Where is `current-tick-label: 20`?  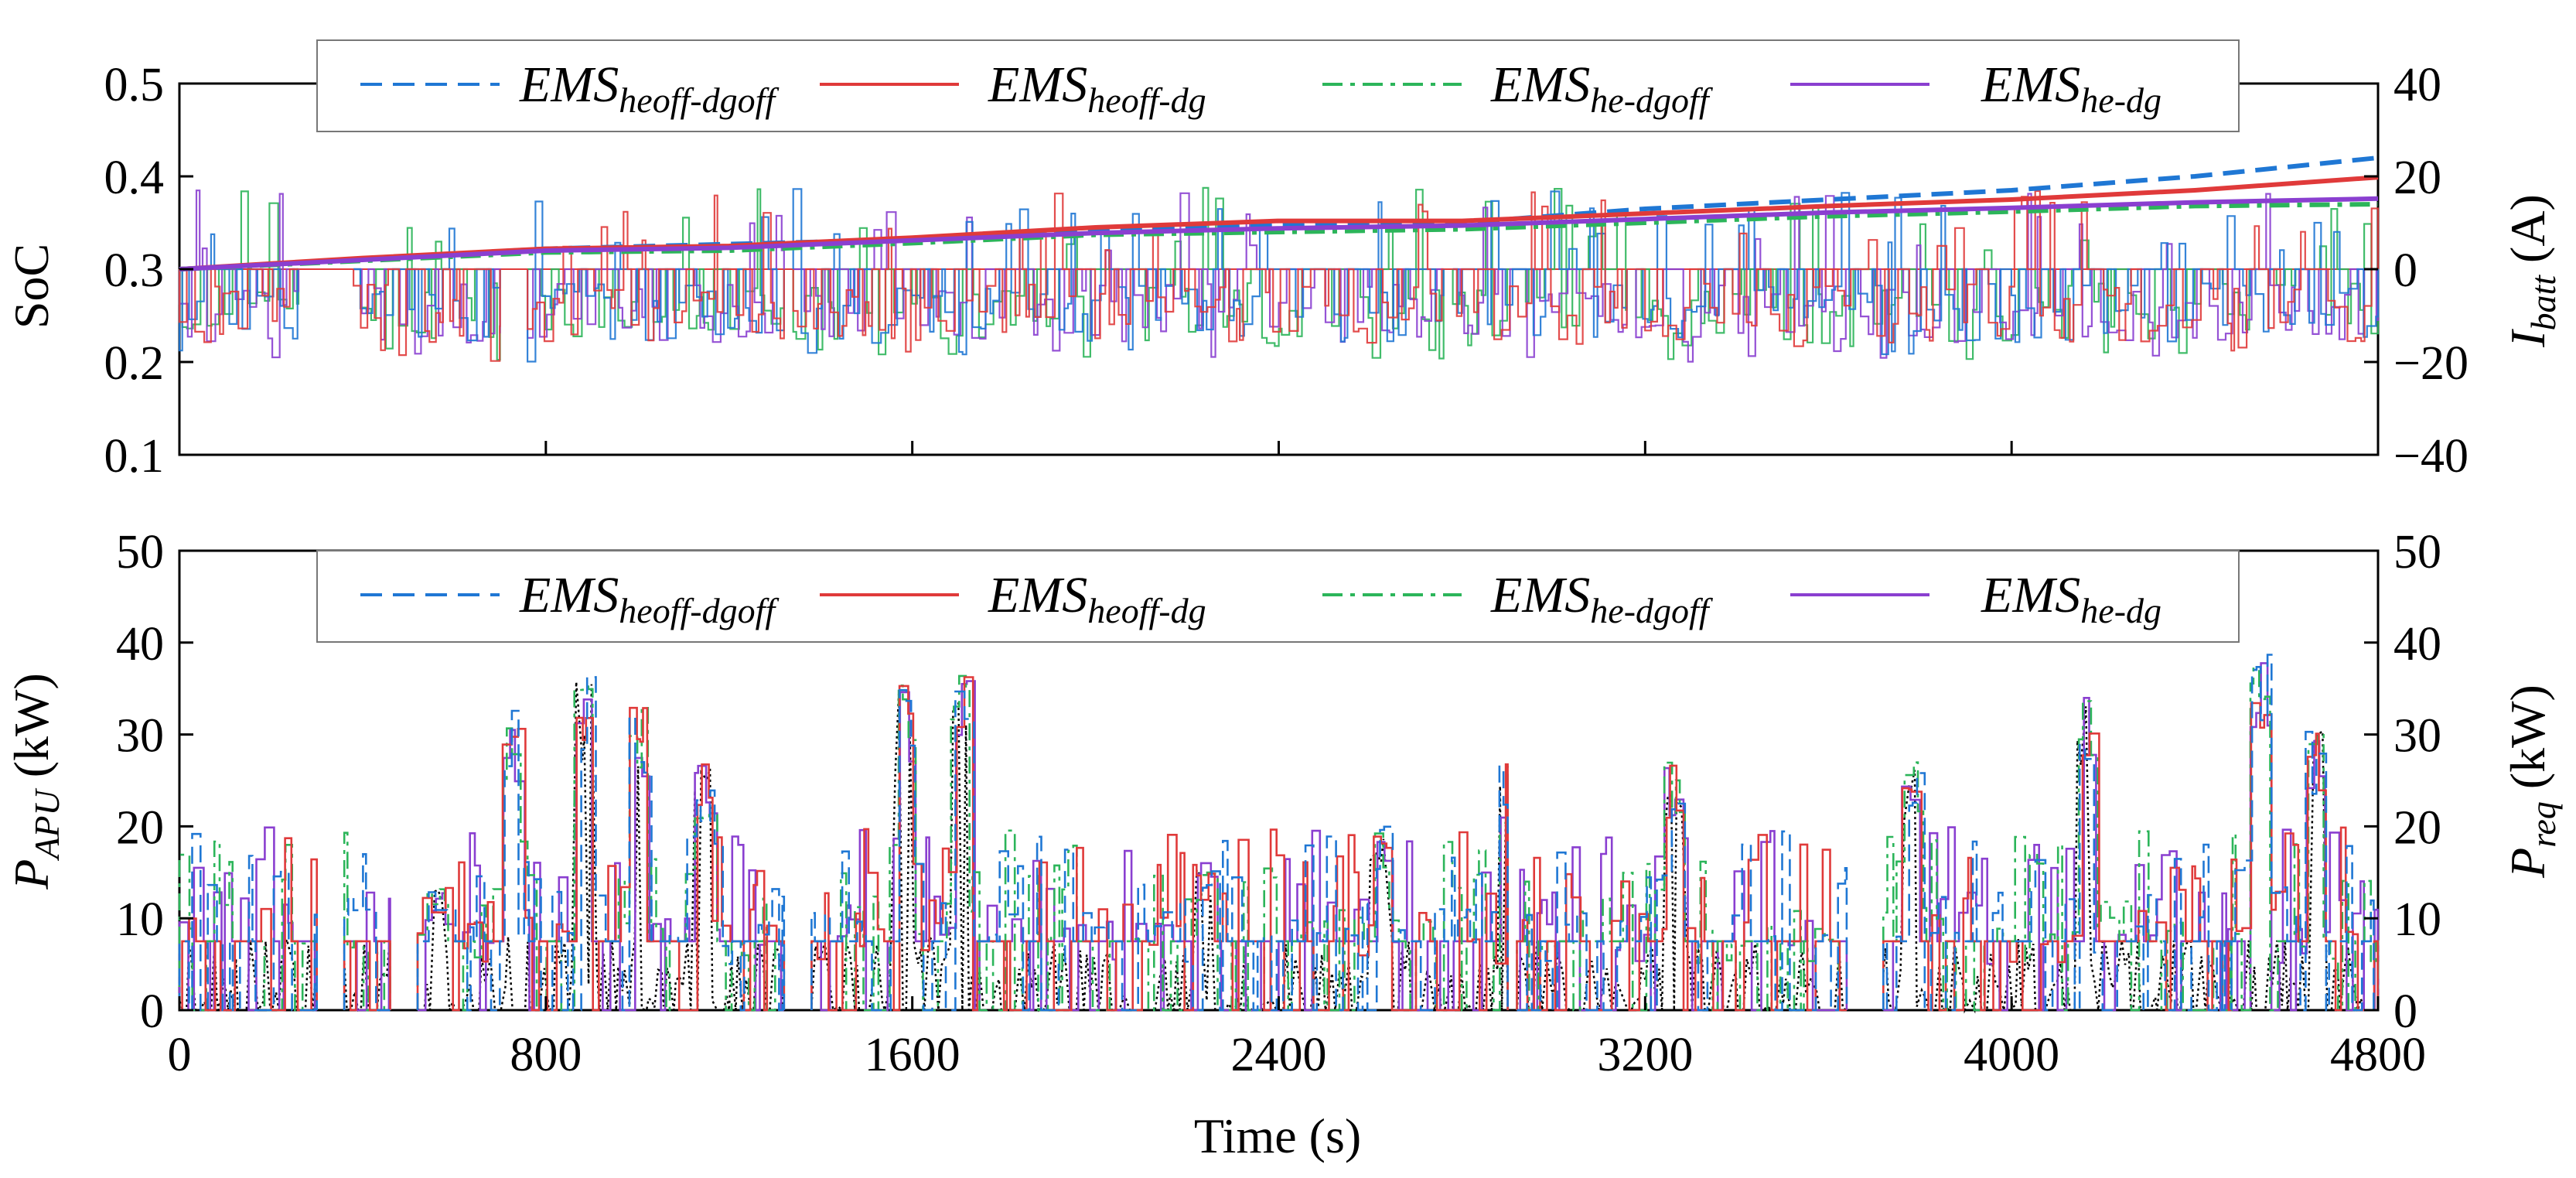 current-tick-label: 20 is located at coordinates (2417, 178).